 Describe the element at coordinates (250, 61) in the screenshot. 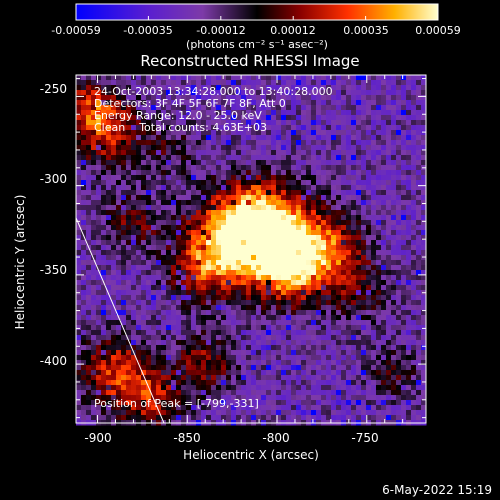

I see `chart-title: Reconstructed RHESSI Image` at that location.